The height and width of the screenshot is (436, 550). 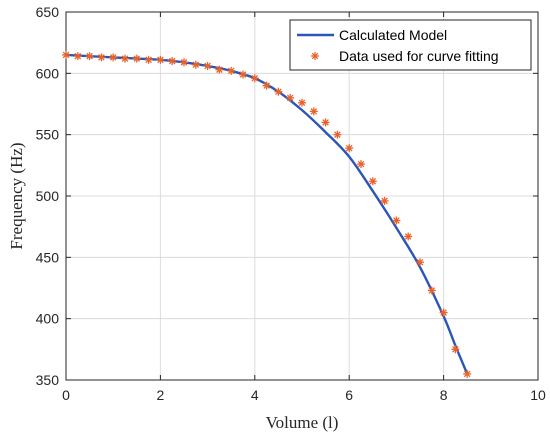 I want to click on legend-label: Data used for curve fitting, so click(x=419, y=56).